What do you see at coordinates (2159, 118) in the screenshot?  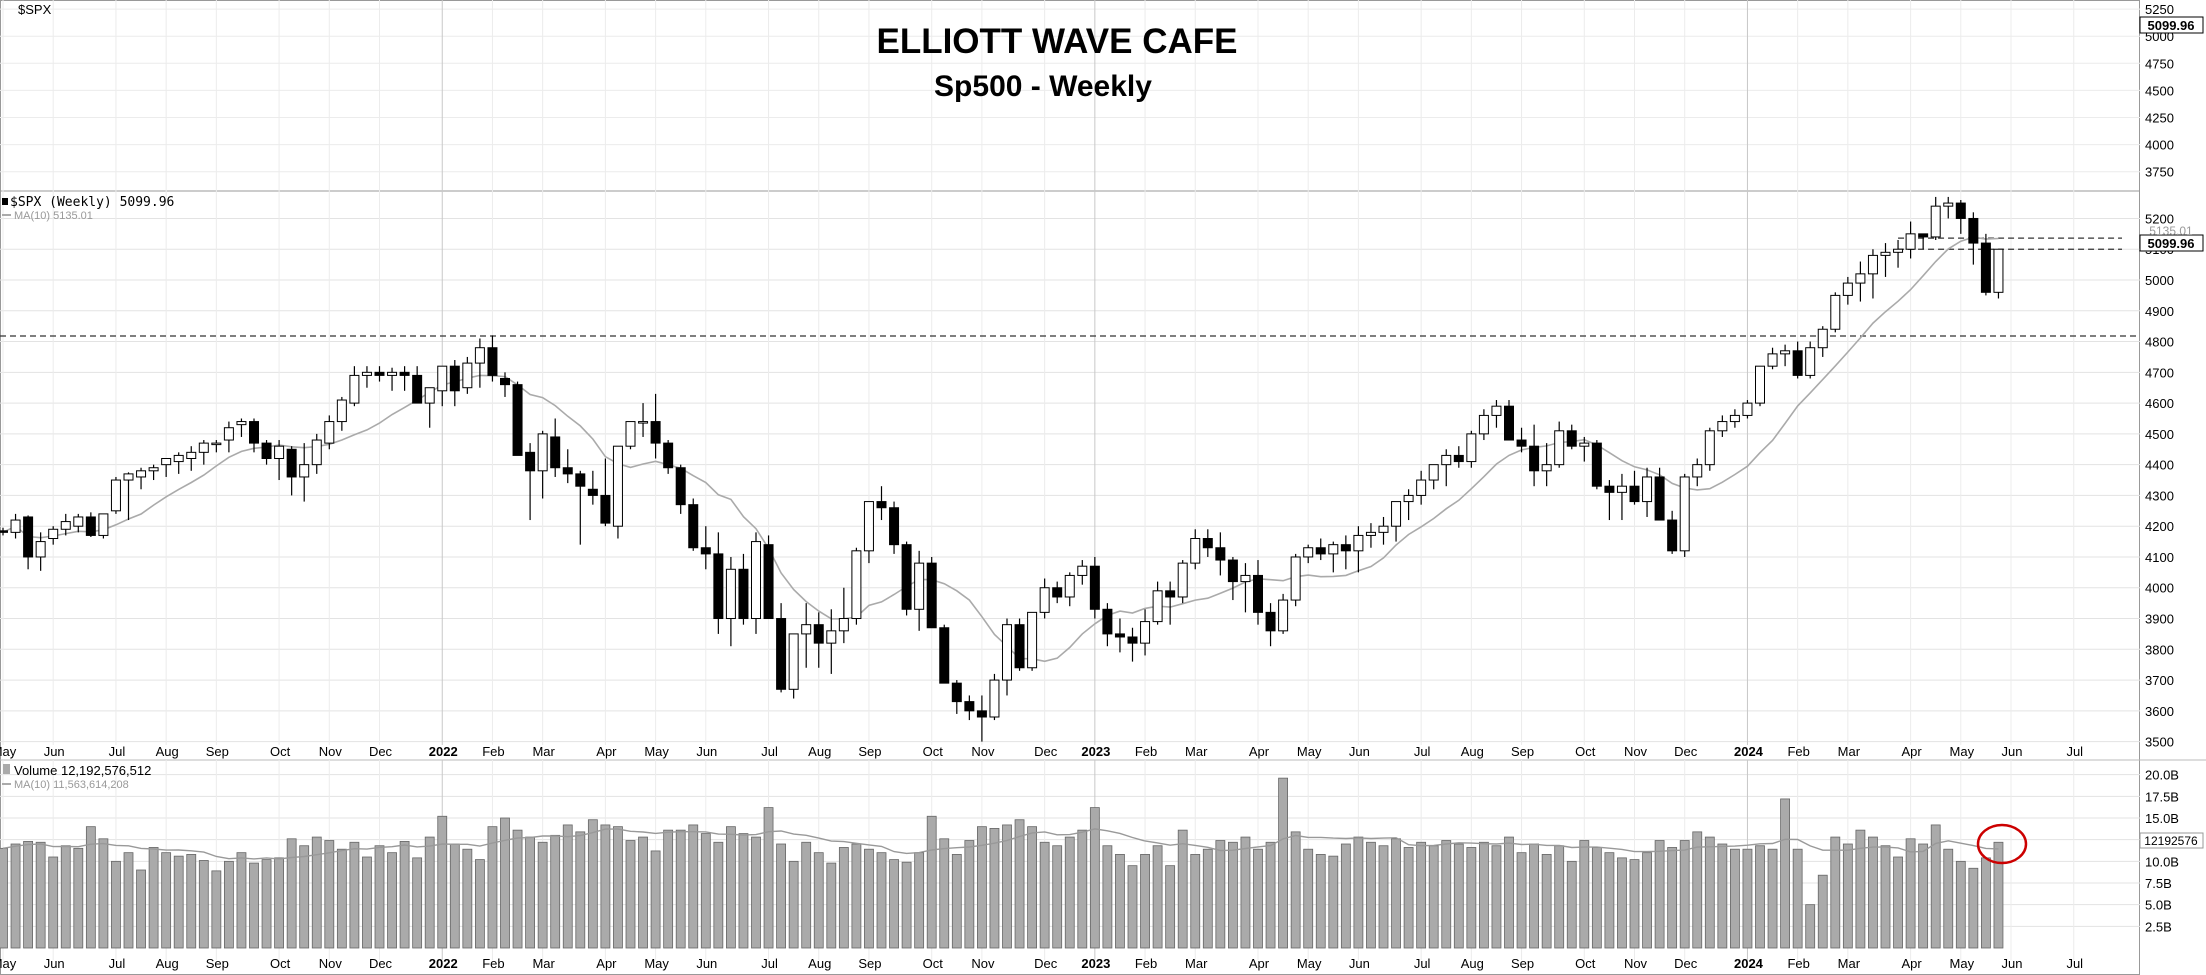 I see `upper-tick-label: 4250` at bounding box center [2159, 118].